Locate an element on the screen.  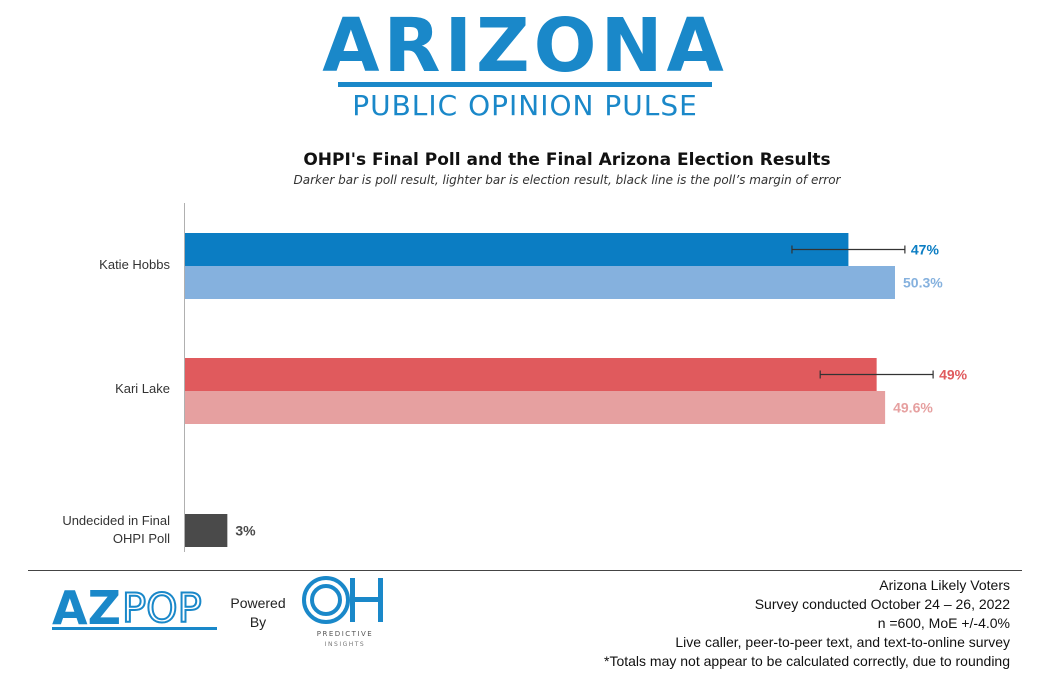
oh-logo-sub-1: PREDICTIVE is located at coordinates (345, 634).